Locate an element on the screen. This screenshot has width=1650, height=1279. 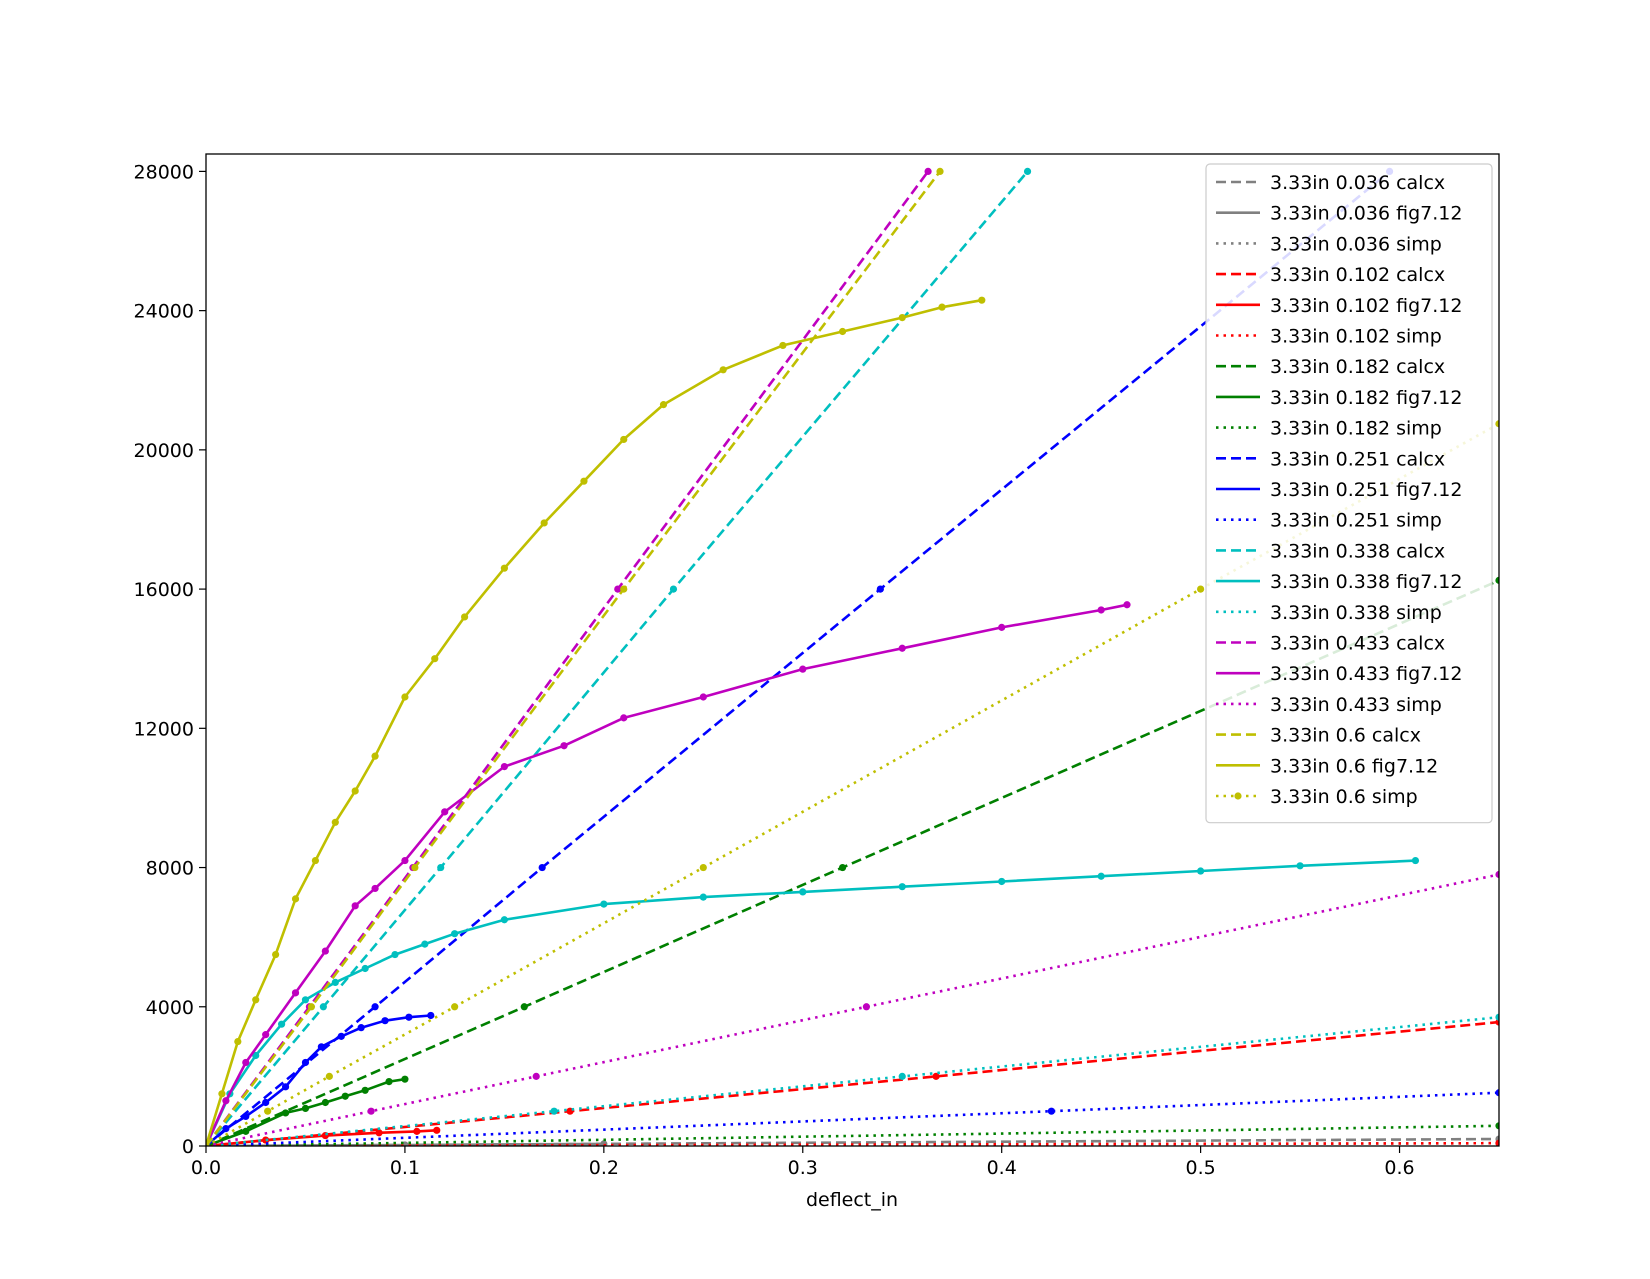
legend-label: 3.33in 0.433 fig7.12 is located at coordinates (1366, 674).